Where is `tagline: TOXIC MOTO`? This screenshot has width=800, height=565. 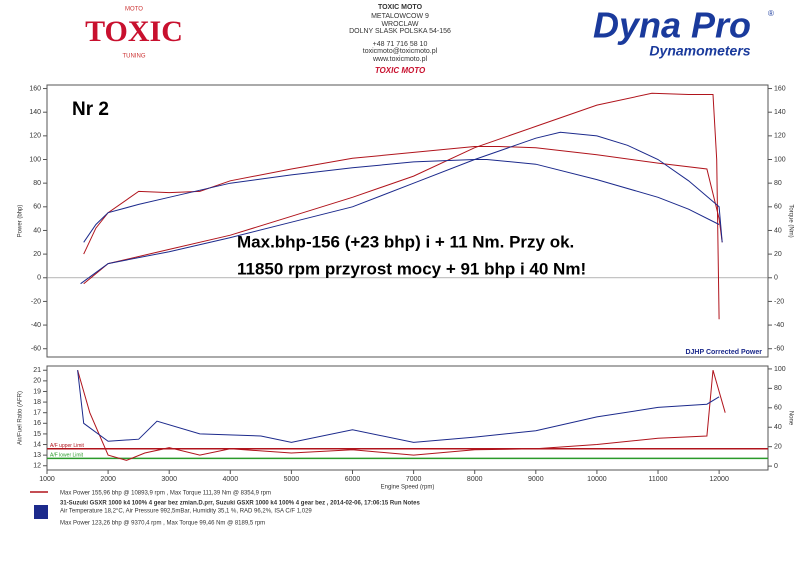 tagline: TOXIC MOTO is located at coordinates (400, 70).